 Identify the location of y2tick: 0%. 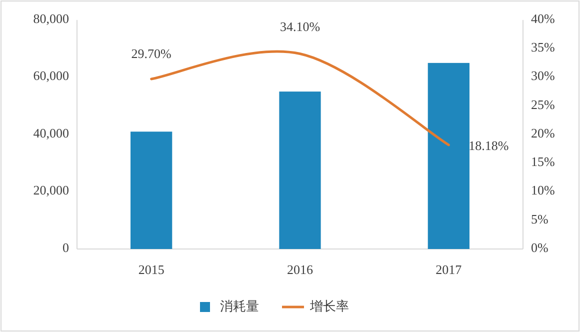
(539, 247).